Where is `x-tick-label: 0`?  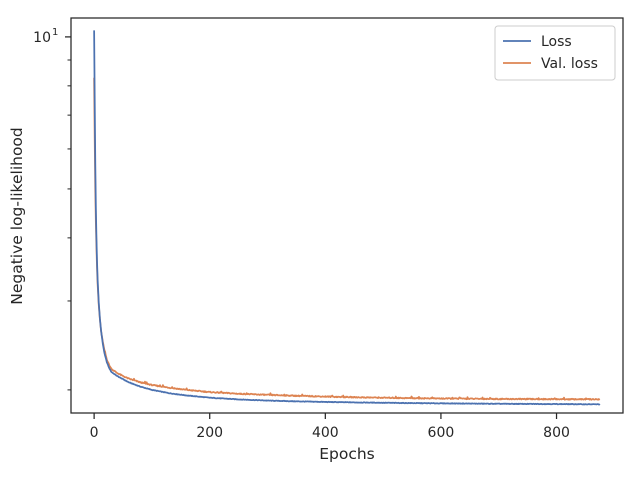 x-tick-label: 0 is located at coordinates (94, 433).